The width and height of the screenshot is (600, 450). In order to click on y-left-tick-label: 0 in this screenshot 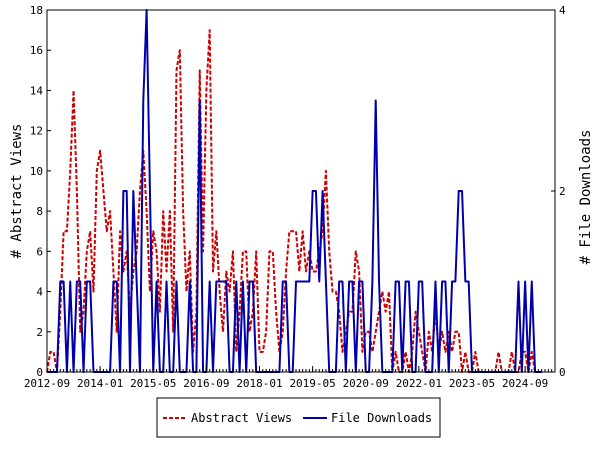, I will do `click(39, 372)`.